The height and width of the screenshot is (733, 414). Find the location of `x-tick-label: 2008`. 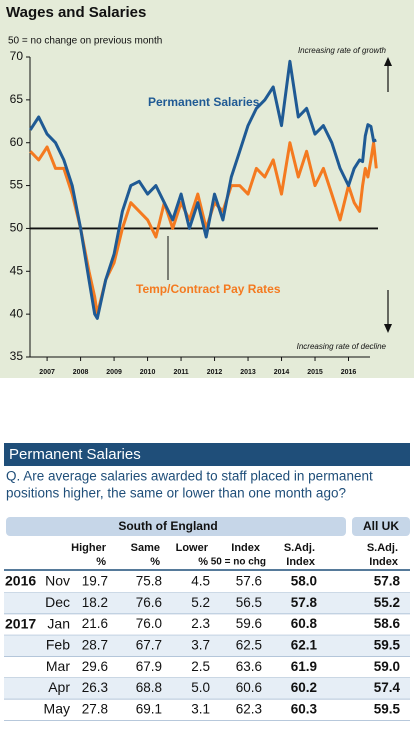

x-tick-label: 2008 is located at coordinates (81, 372).